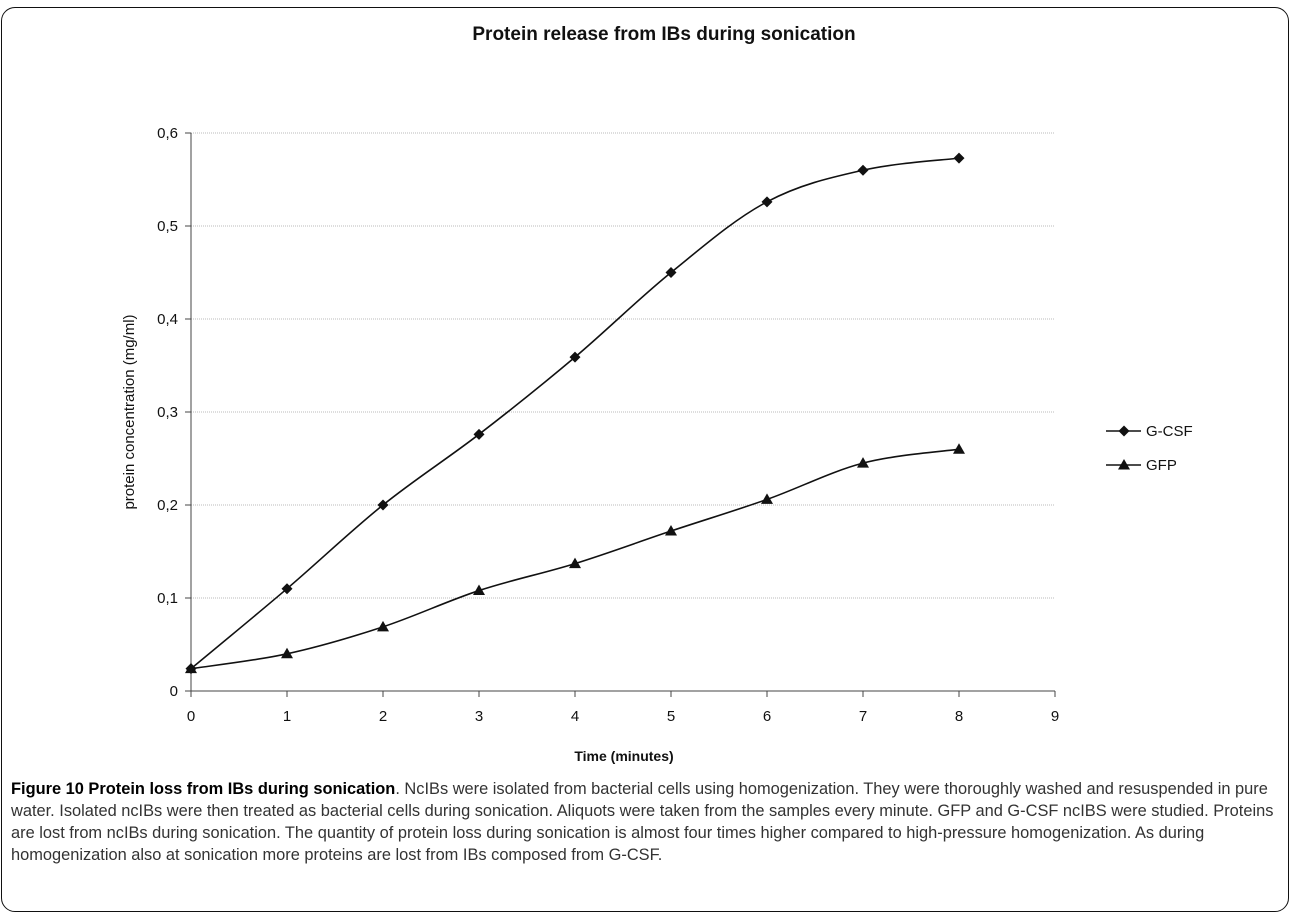 This screenshot has width=1292, height=916. Describe the element at coordinates (167, 133) in the screenshot. I see `y-tick-label: 0,6` at that location.